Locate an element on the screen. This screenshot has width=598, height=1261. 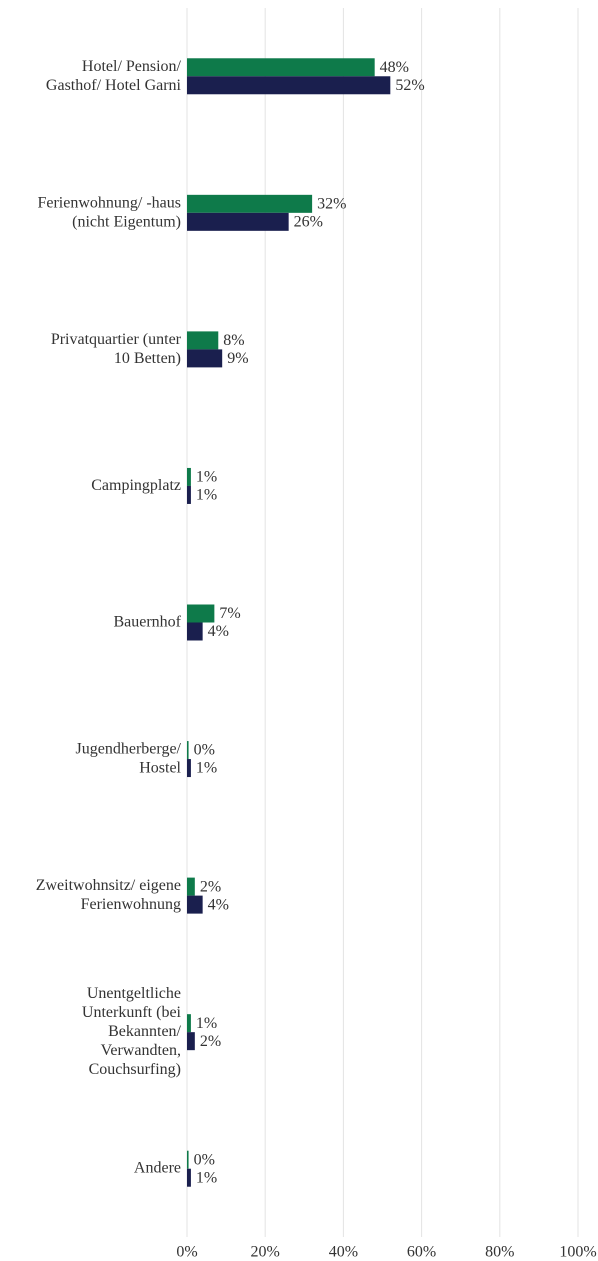
y-tick-label-line: Andere is located at coordinates (157, 1167).